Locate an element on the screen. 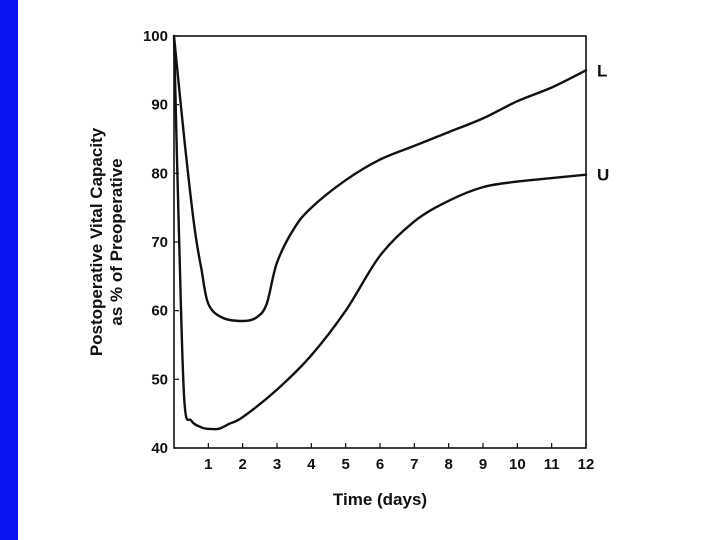  x-tick-label: 9 is located at coordinates (483, 464).